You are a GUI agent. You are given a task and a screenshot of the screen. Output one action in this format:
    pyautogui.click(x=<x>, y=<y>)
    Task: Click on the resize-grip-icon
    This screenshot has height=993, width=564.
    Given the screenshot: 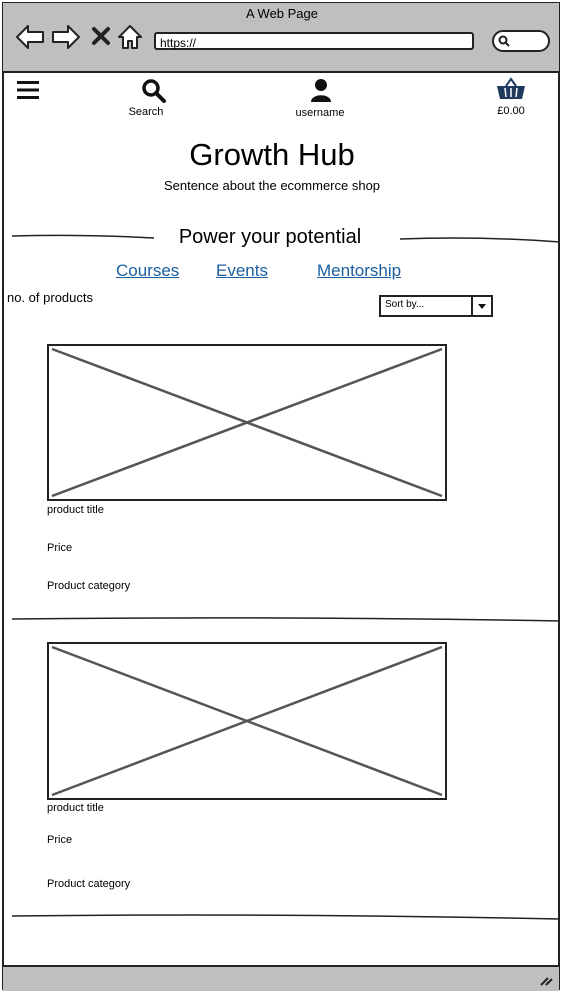 What is the action you would take?
    pyautogui.click(x=546, y=980)
    